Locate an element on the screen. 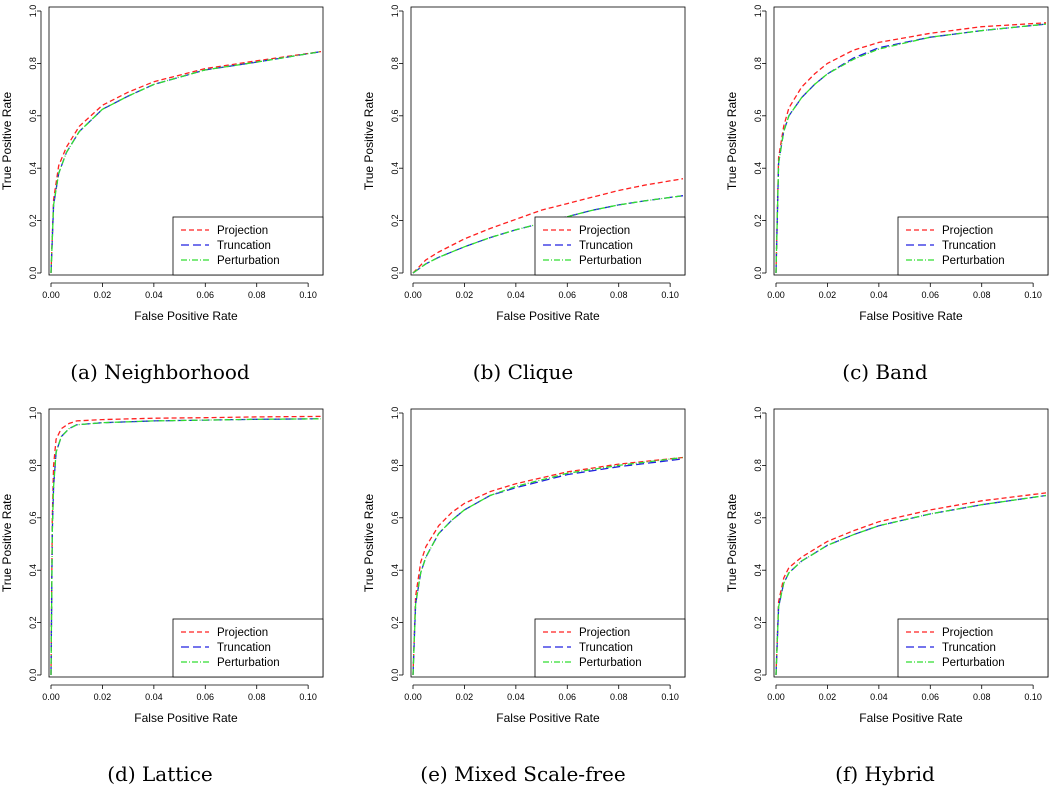  x-tick-label-lattice-4: 0.08 is located at coordinates (257, 697).